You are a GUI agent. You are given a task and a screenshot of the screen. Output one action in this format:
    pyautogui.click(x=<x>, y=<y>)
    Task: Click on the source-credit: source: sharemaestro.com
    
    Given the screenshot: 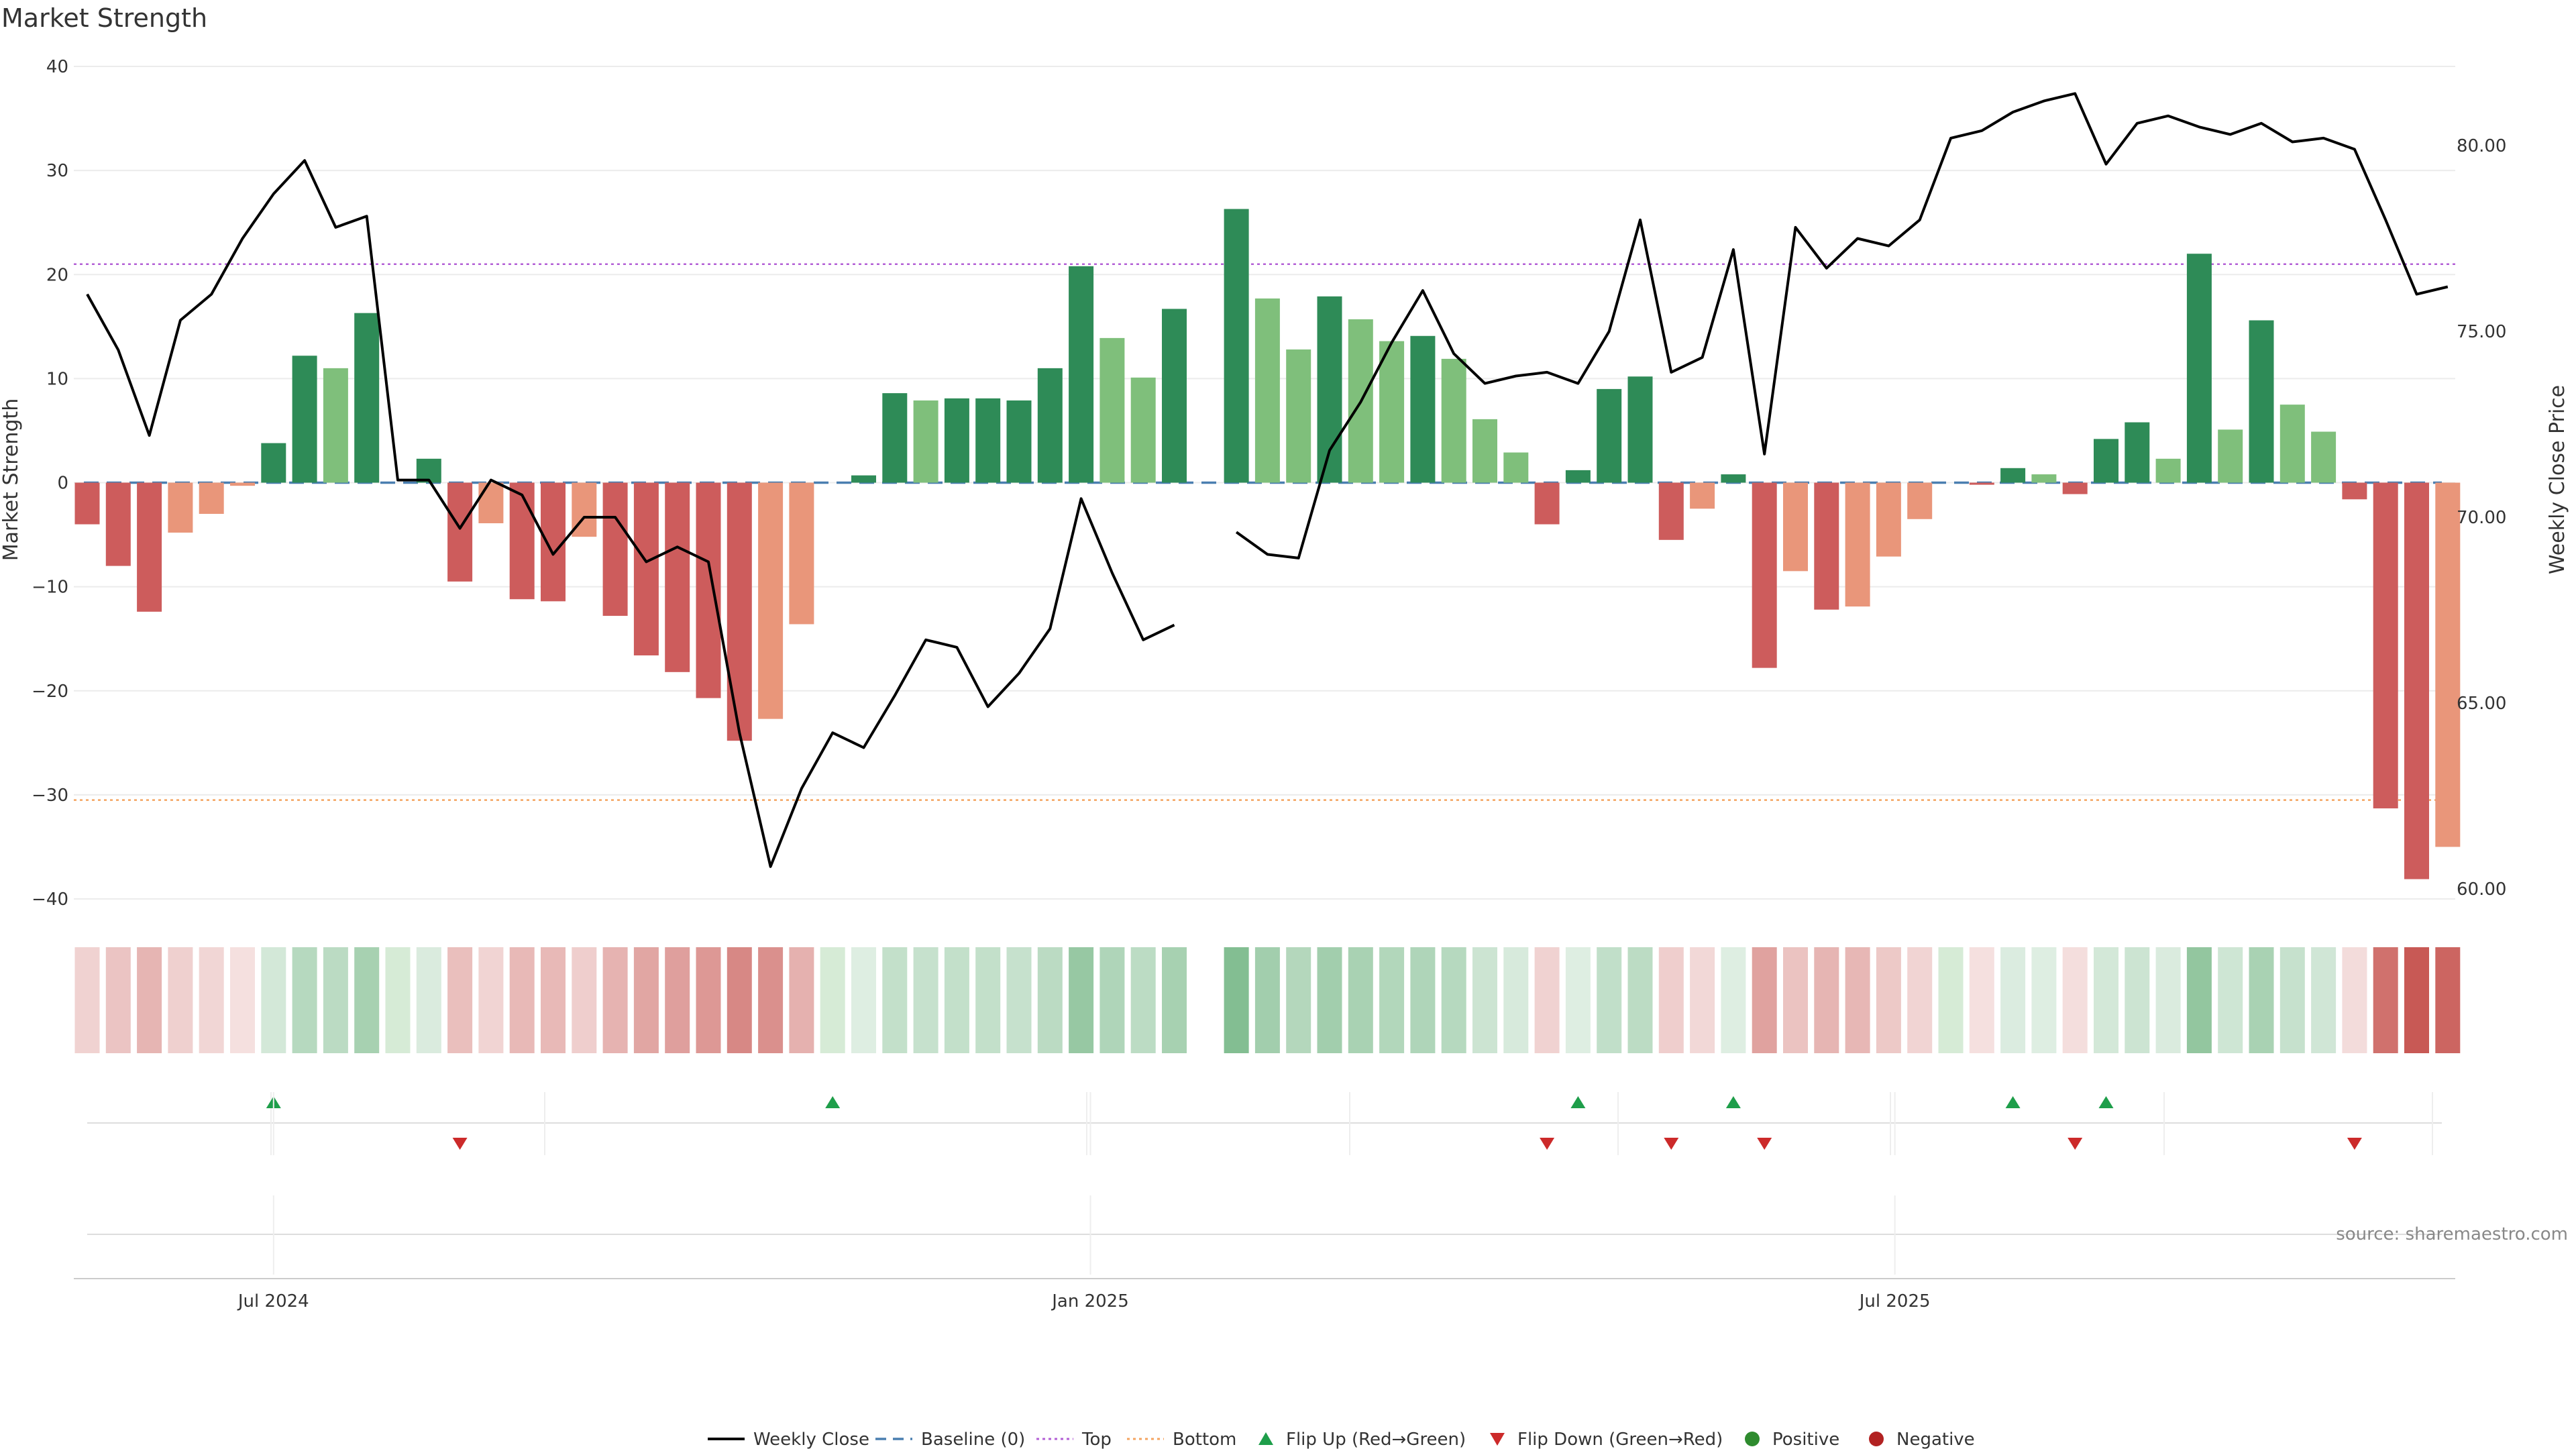 What is the action you would take?
    pyautogui.click(x=2452, y=1234)
    